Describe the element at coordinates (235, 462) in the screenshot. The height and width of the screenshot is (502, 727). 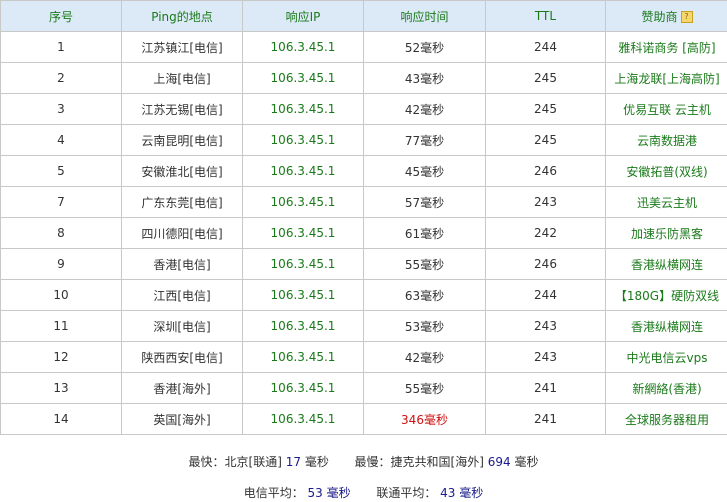
I see `fastest-label: 最快：北京[联通]` at that location.